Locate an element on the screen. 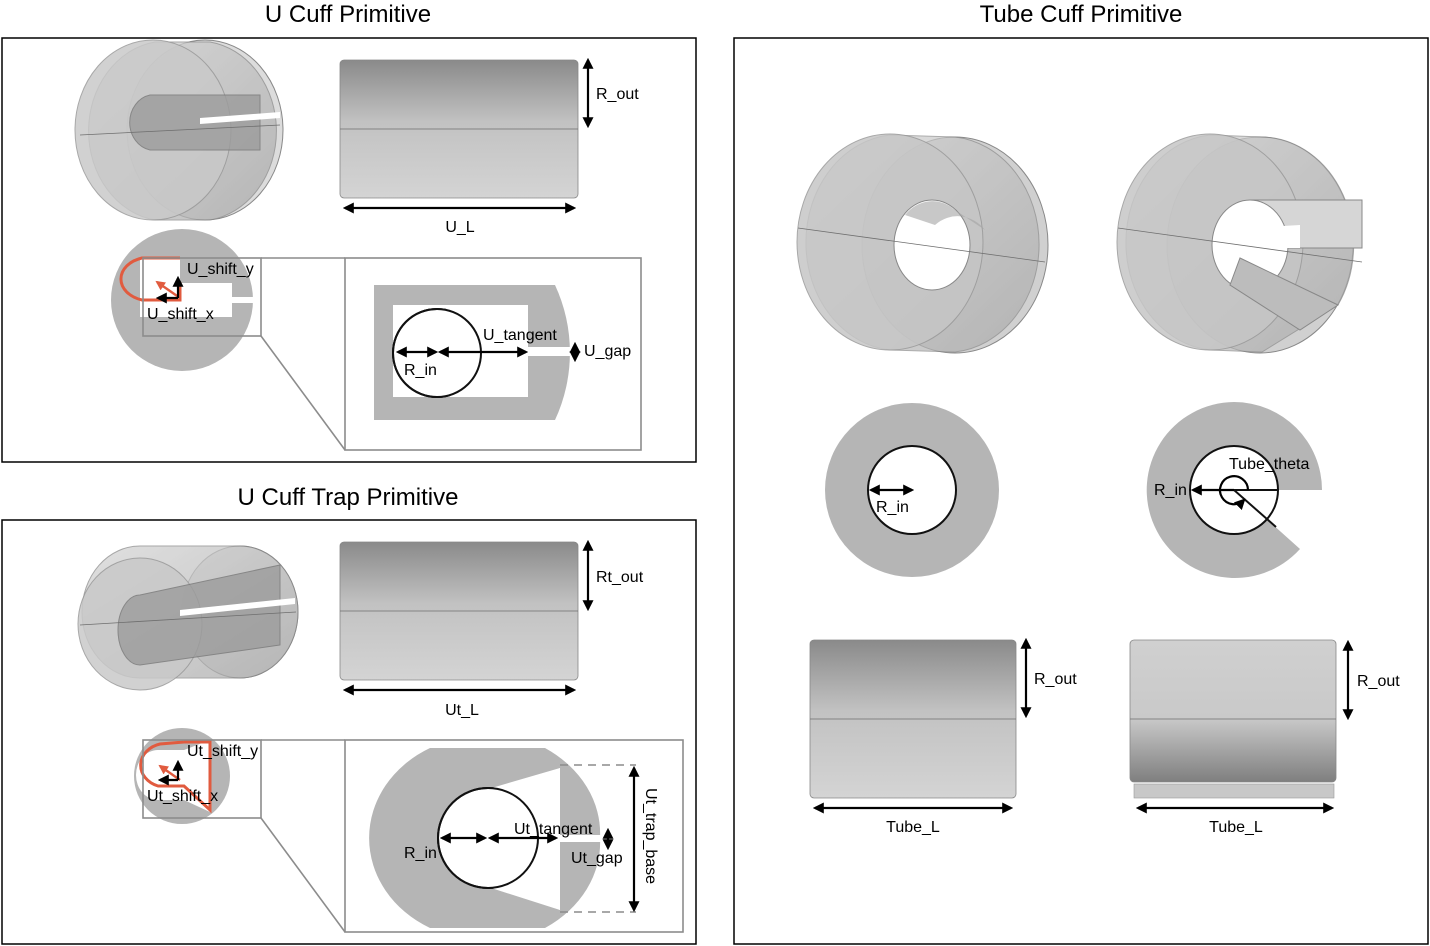 The width and height of the screenshot is (1430, 946). ut-tangent-label: Ut_tangent is located at coordinates (553, 829).